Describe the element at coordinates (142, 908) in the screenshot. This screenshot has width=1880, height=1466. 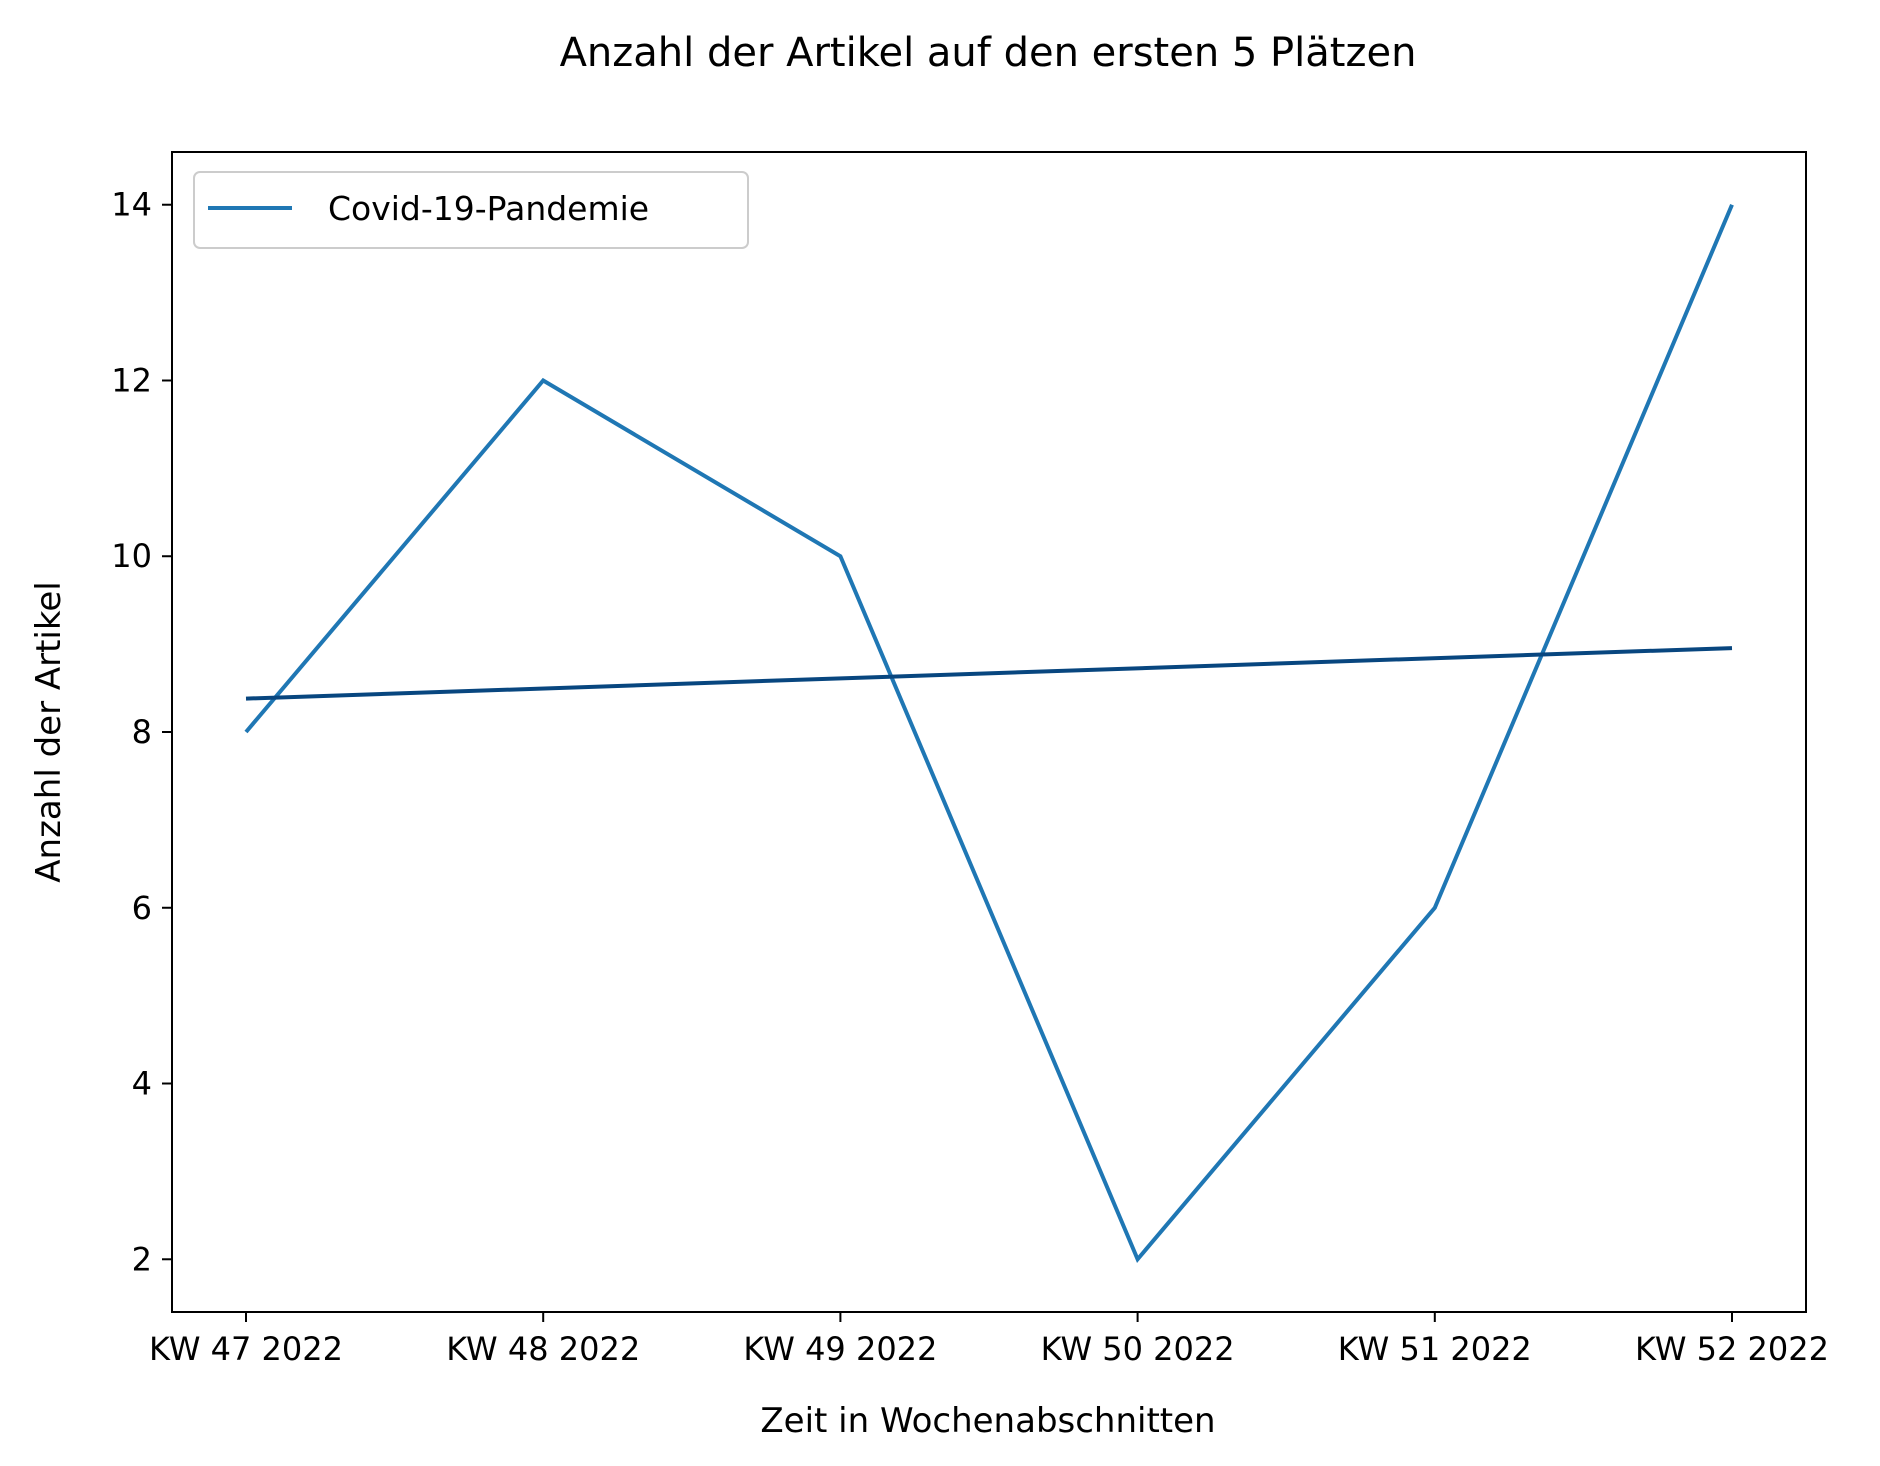
I see `y-tick-label: 6` at that location.